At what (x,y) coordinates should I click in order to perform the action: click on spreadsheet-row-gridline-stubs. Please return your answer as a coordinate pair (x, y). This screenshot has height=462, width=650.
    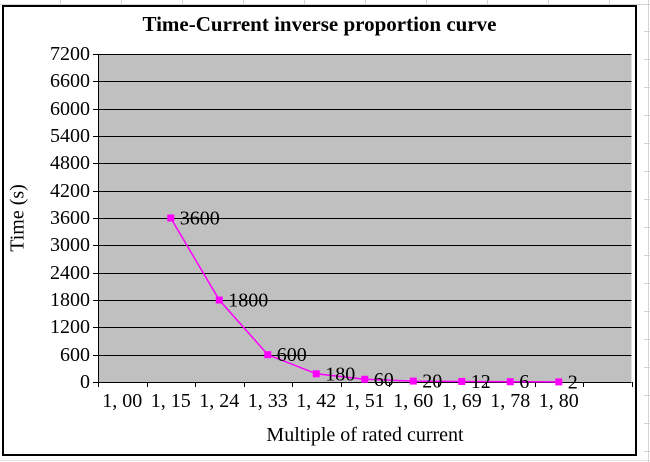
    Looking at the image, I should click on (647, 233).